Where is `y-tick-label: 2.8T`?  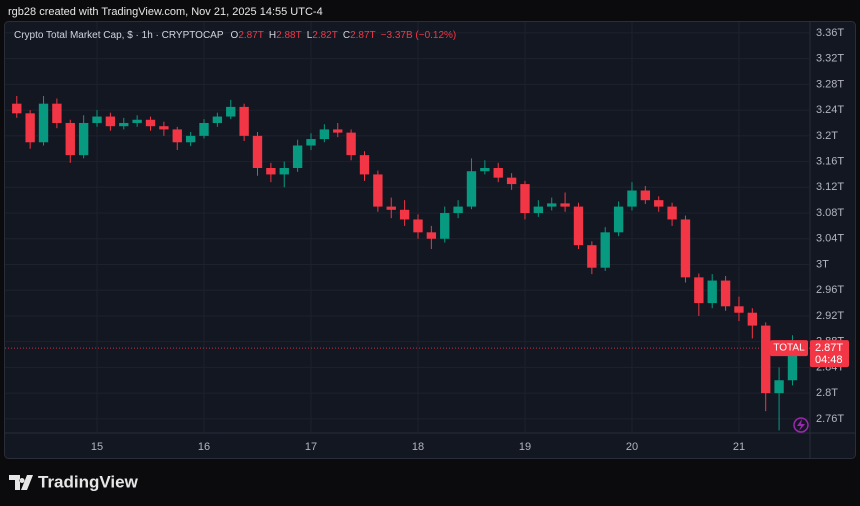
y-tick-label: 2.8T is located at coordinates (827, 393).